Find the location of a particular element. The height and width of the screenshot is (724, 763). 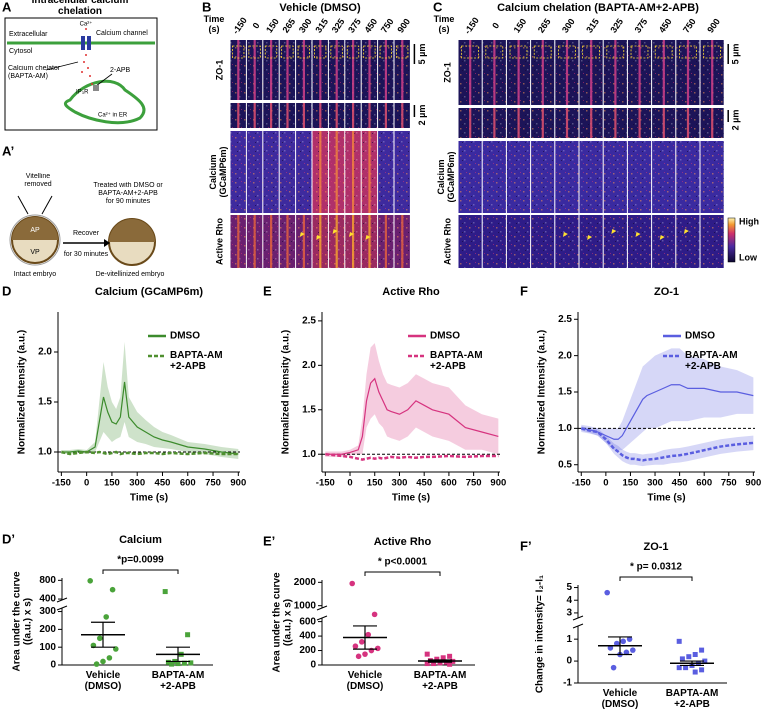

x-tick-label: Vehicle (DMSO) is located at coordinates (103, 681).